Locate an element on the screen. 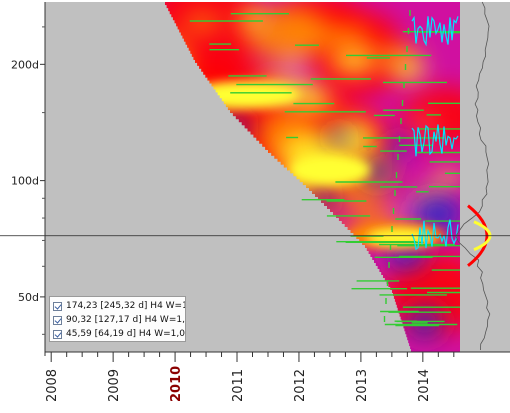 The height and width of the screenshot is (413, 510). side-panel-background is located at coordinates (485, 177).